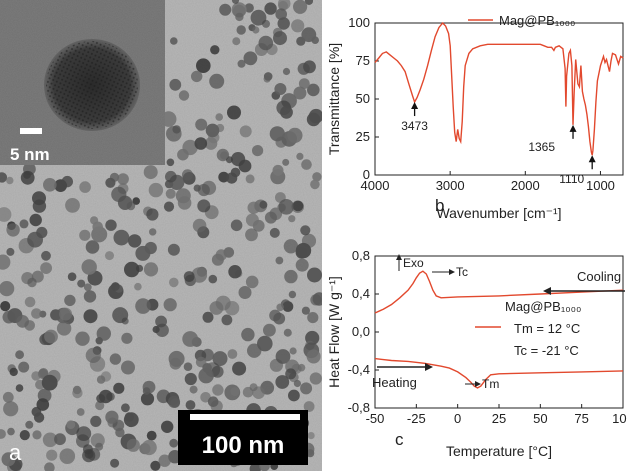  I want to click on ftir-y-axis-label: Transmittance [%], so click(334, 99).